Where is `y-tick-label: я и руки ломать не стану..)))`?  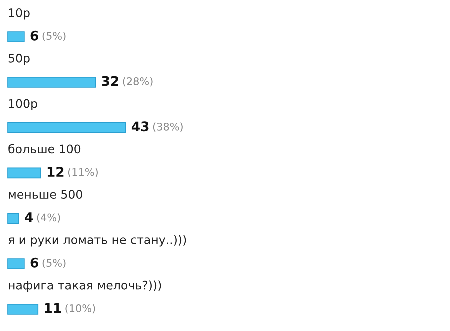 y-tick-label: я и руки ломать не стану..))) is located at coordinates (97, 241).